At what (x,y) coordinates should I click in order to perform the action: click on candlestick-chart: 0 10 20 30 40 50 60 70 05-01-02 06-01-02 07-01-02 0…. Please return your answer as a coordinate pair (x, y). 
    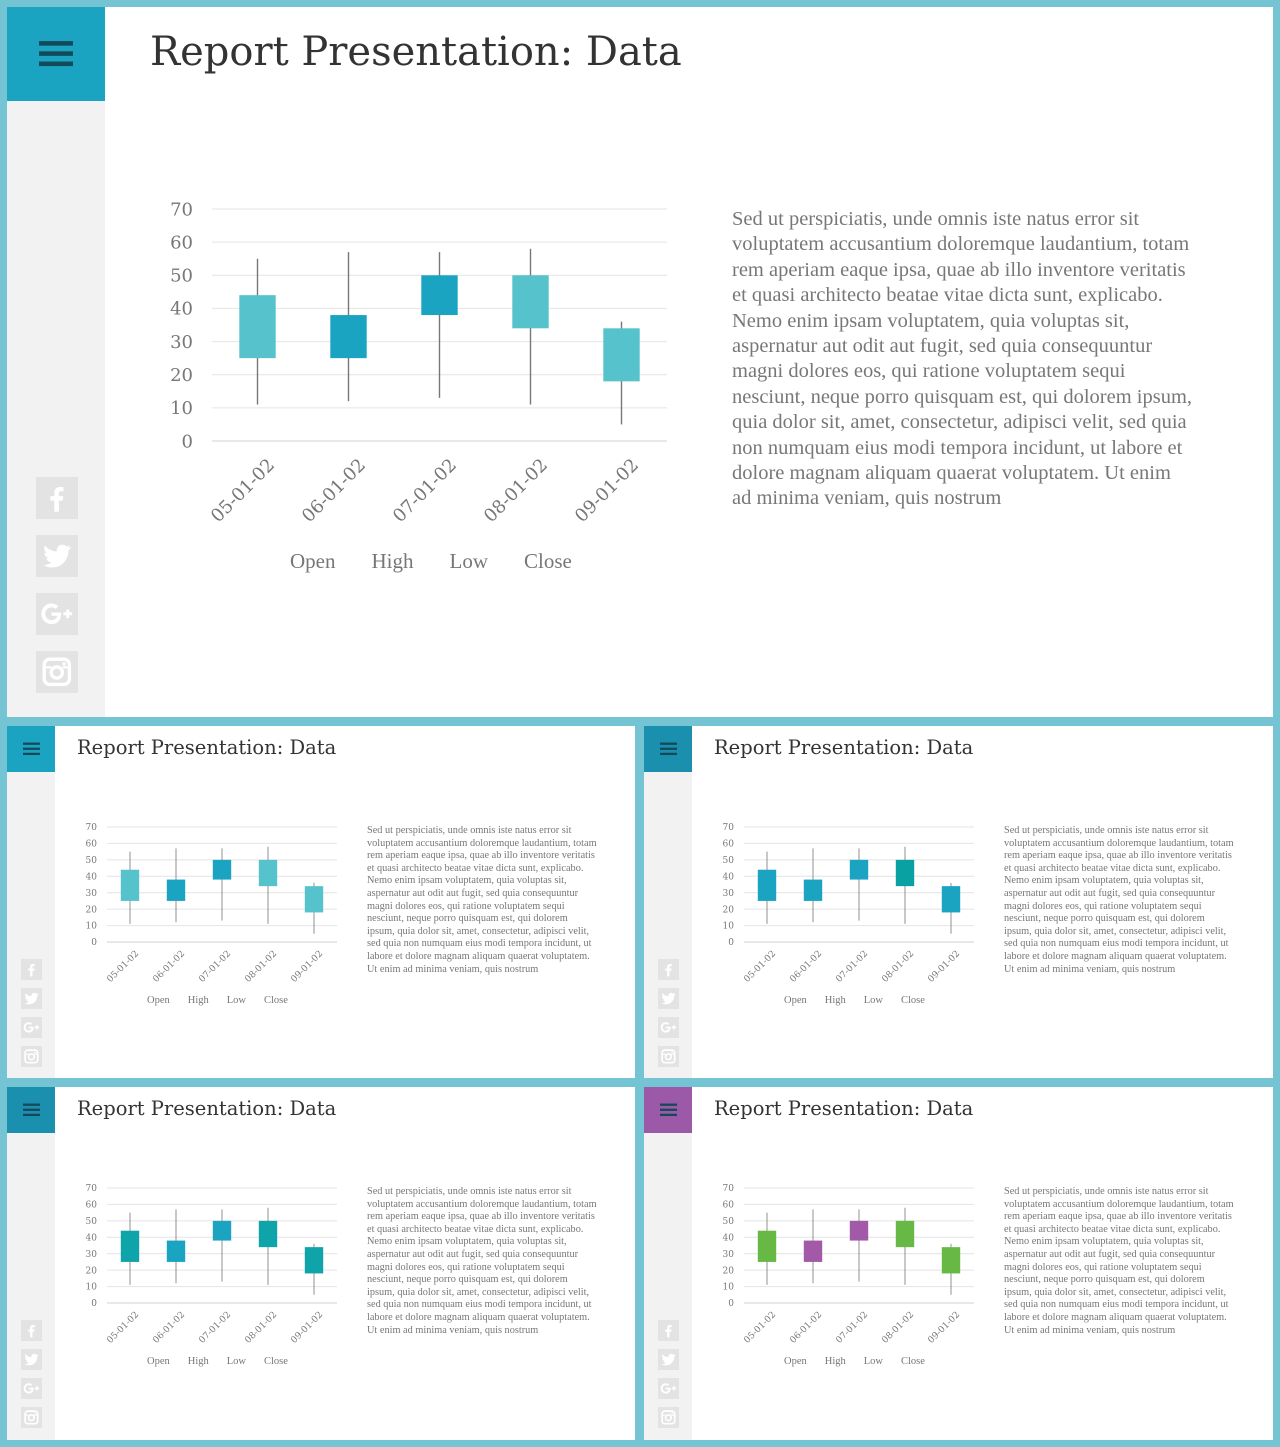
    Looking at the image, I should click on (211, 1269).